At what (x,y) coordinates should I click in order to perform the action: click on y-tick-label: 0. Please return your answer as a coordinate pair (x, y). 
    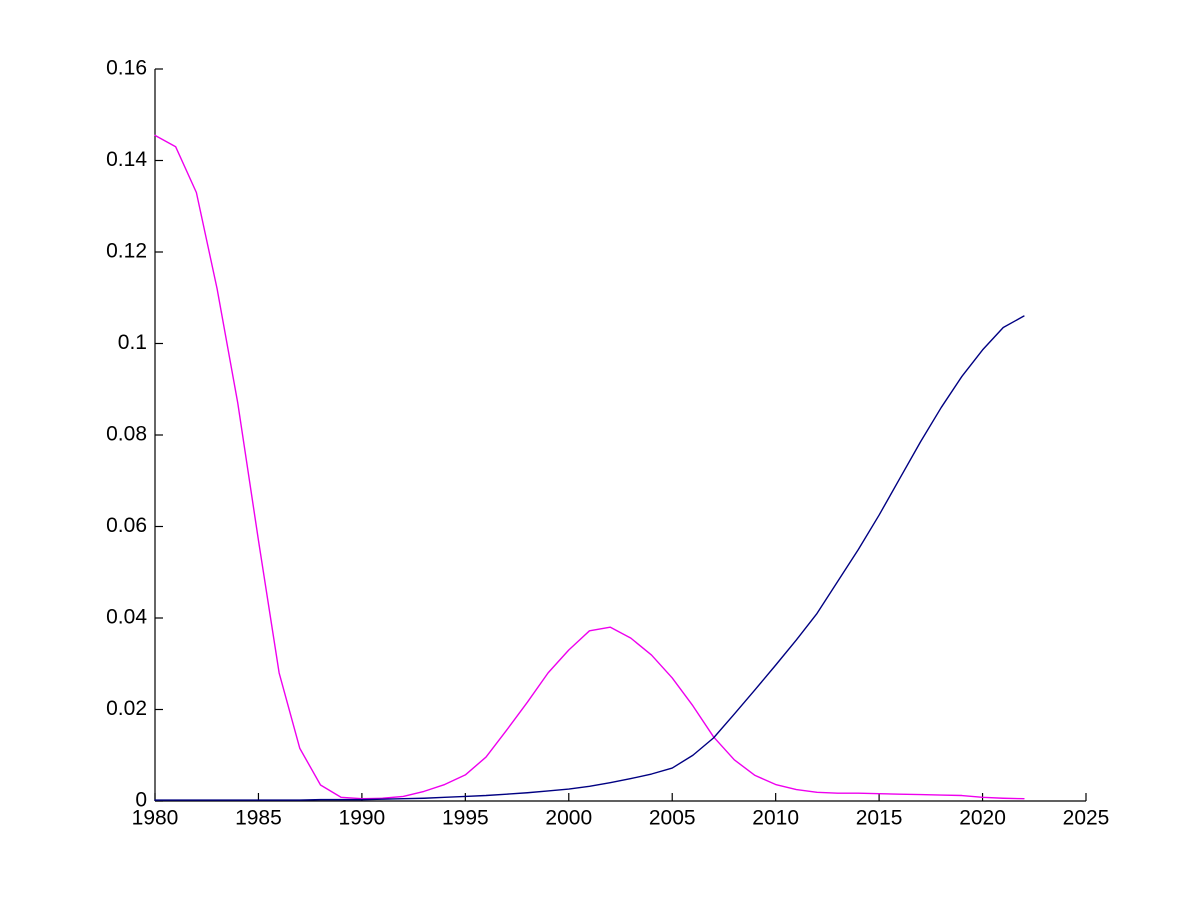
    Looking at the image, I should click on (141, 800).